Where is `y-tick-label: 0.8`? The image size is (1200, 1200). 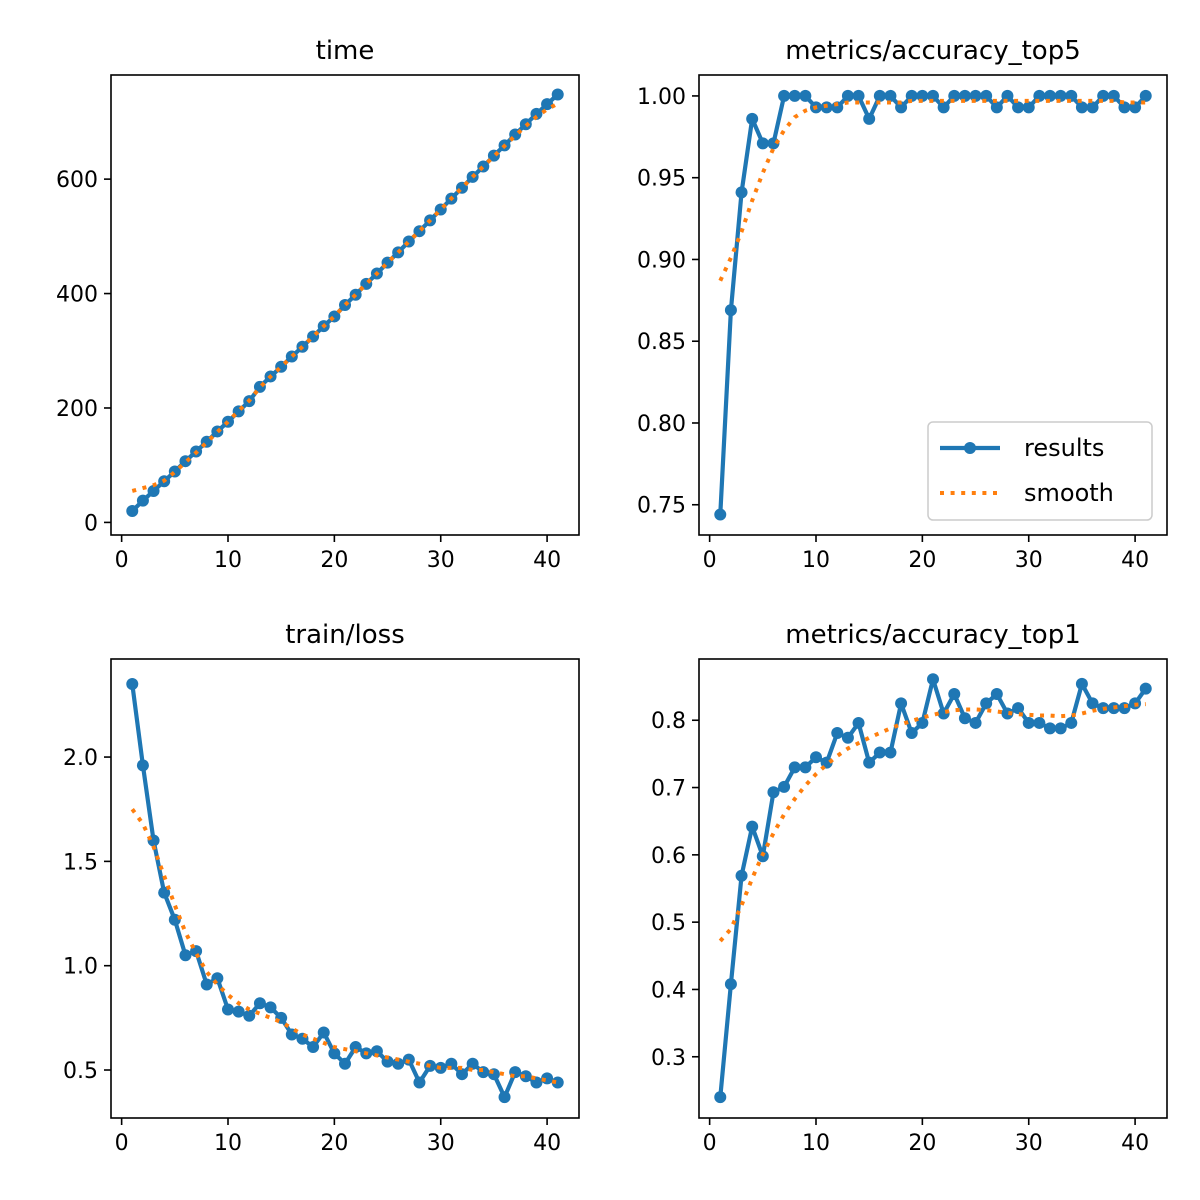
y-tick-label: 0.8 is located at coordinates (668, 721).